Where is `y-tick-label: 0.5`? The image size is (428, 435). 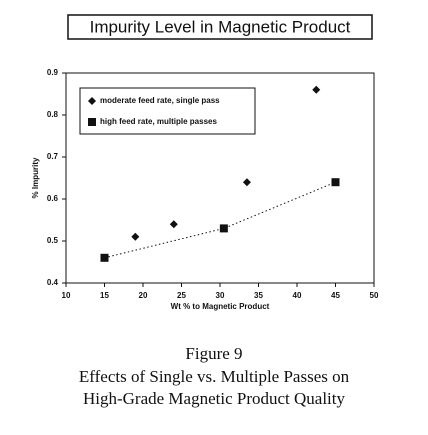 y-tick-label: 0.5 is located at coordinates (53, 240).